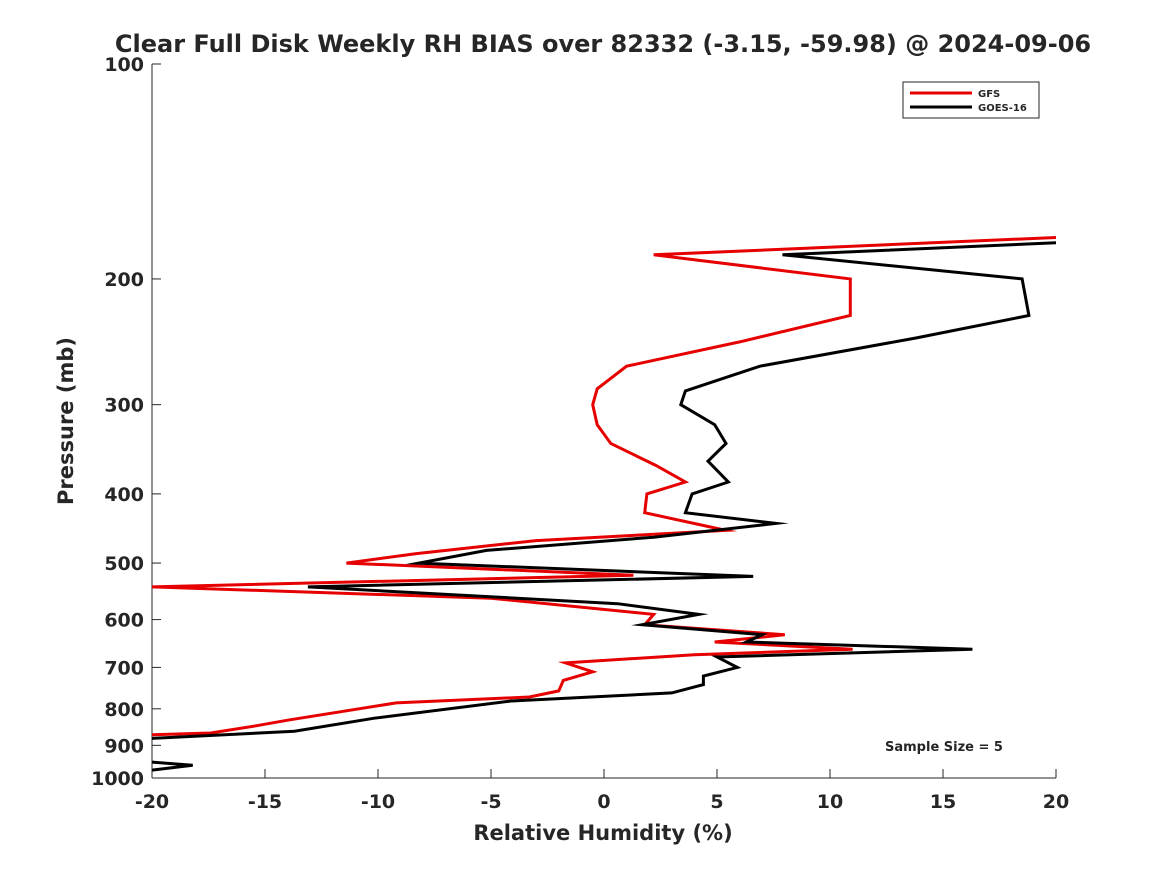 This screenshot has width=1167, height=879. Describe the element at coordinates (378, 802) in the screenshot. I see `x-tick-label: -10` at that location.